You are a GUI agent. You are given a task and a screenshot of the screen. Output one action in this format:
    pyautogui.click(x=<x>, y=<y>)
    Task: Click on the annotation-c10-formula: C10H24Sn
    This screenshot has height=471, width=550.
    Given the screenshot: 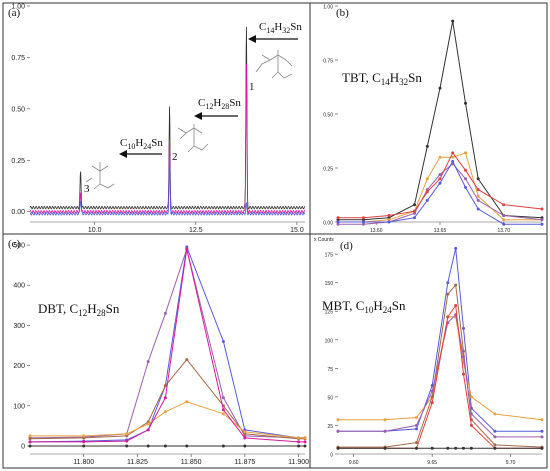 What is the action you would take?
    pyautogui.click(x=141, y=144)
    